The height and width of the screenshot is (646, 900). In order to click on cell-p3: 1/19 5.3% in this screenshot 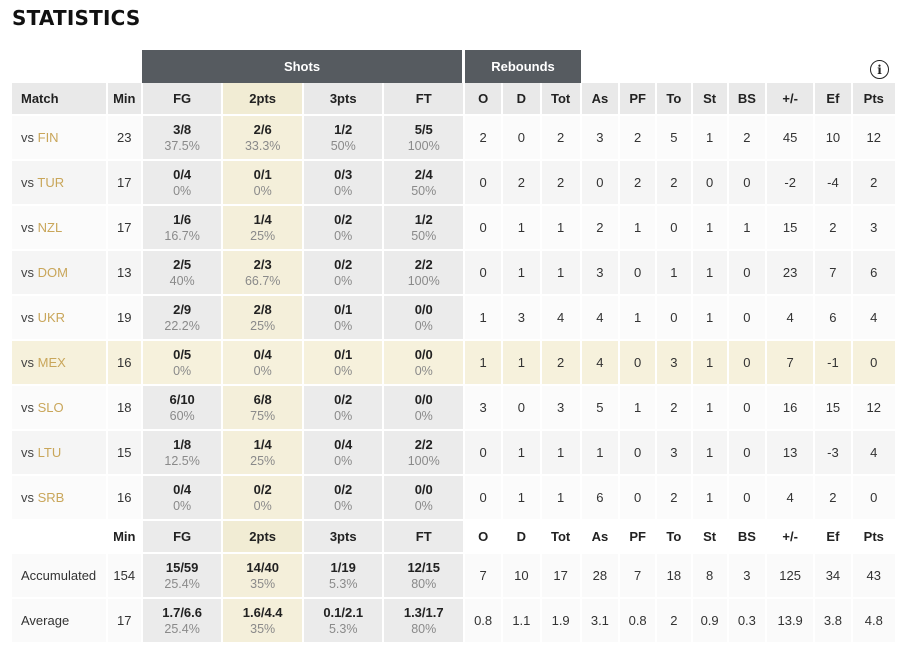, I will do `click(344, 576)`.